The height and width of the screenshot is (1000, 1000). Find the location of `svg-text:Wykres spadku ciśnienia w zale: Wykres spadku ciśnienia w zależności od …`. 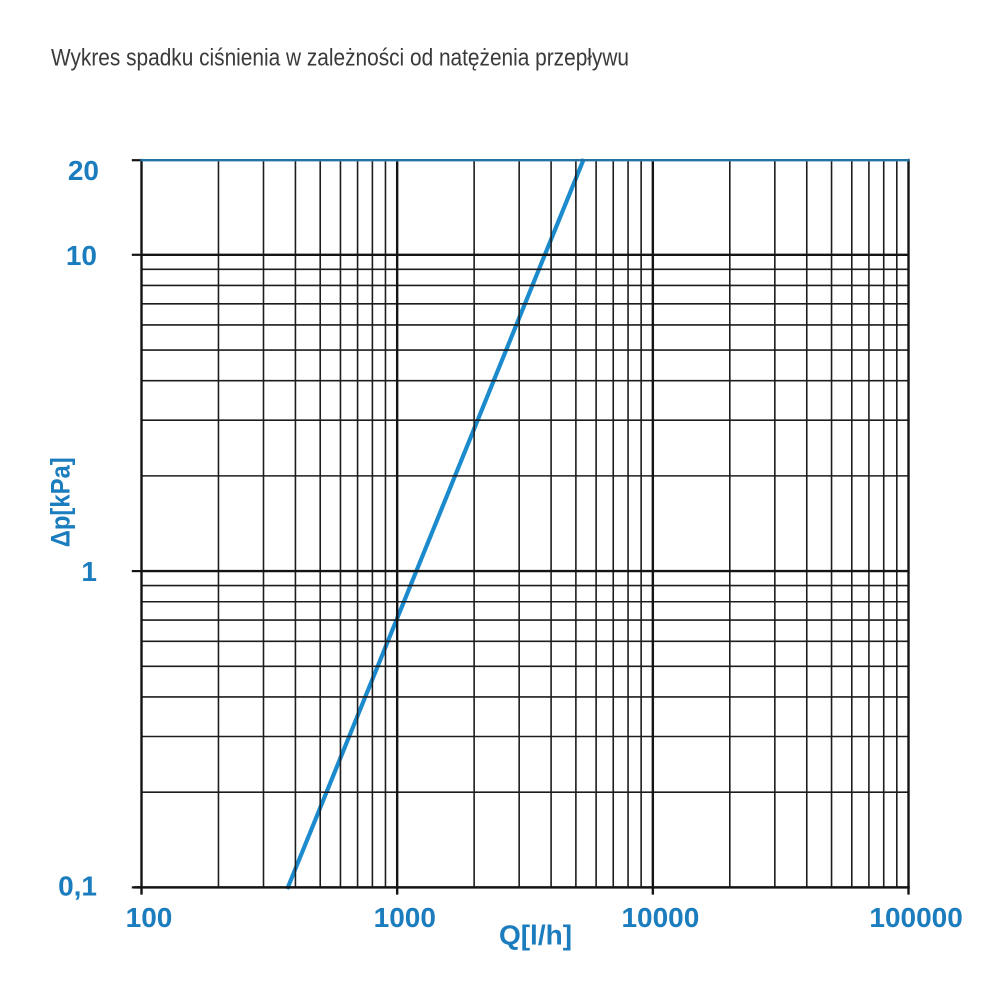

svg-text:Wykres spadku ciśnienia w zale: Wykres spadku ciśnienia w zależności od … is located at coordinates (340, 57).